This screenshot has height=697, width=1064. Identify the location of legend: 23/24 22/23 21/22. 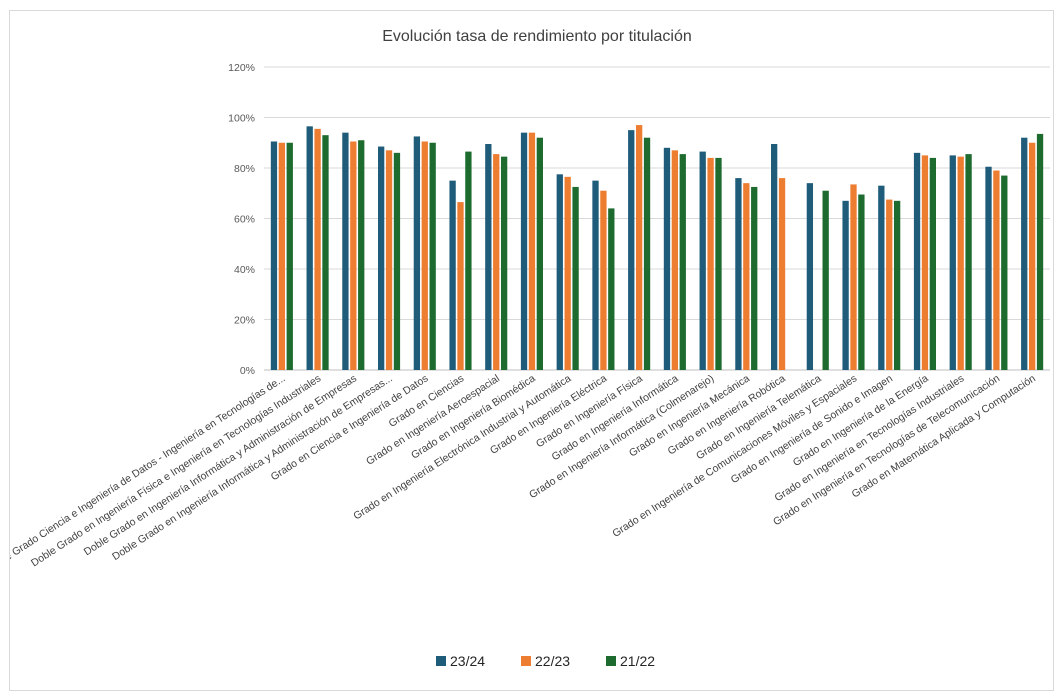
(545, 661).